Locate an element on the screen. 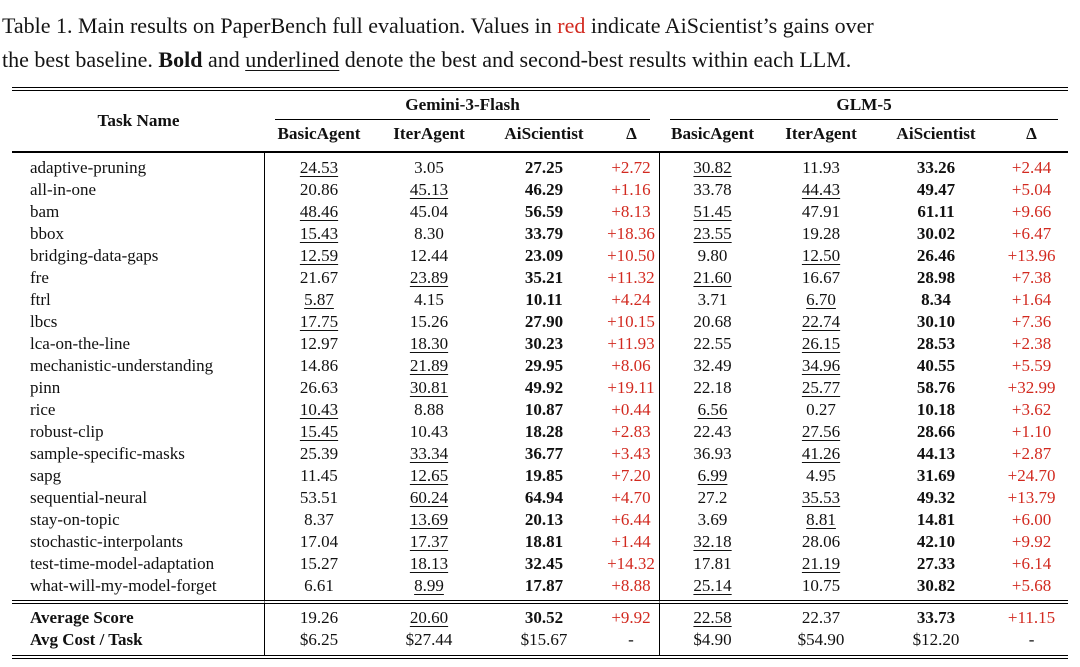 The width and height of the screenshot is (1080, 667). task-name-cell: bbox is located at coordinates (138, 234).